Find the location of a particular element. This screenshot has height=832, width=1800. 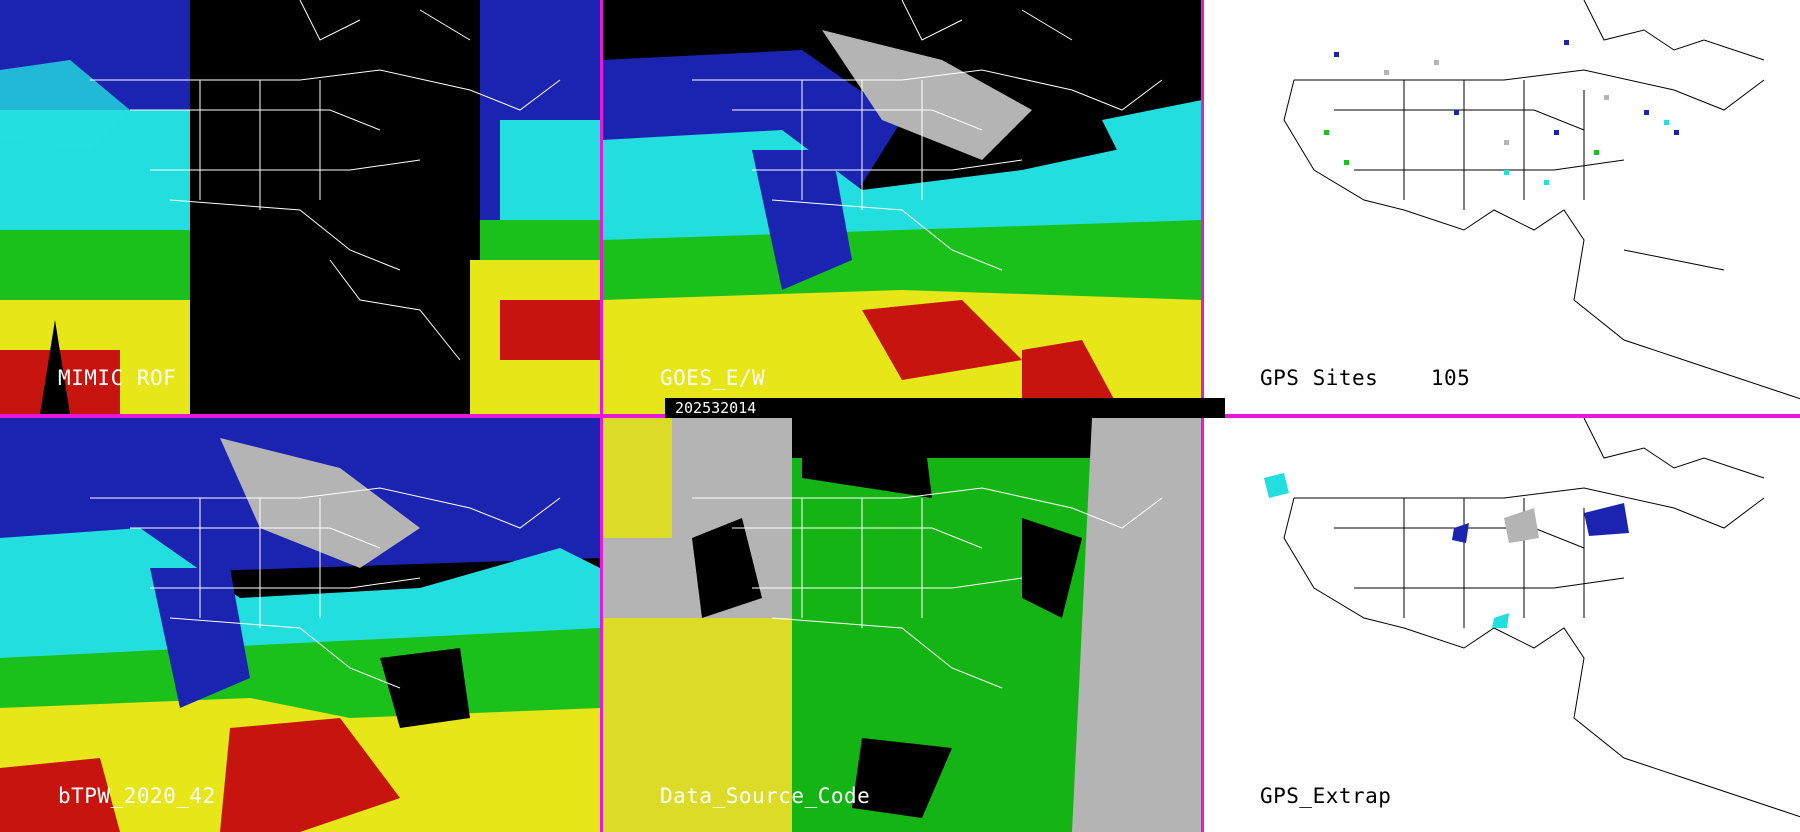

panel-label: Data_Source_Code is located at coordinates (765, 796).